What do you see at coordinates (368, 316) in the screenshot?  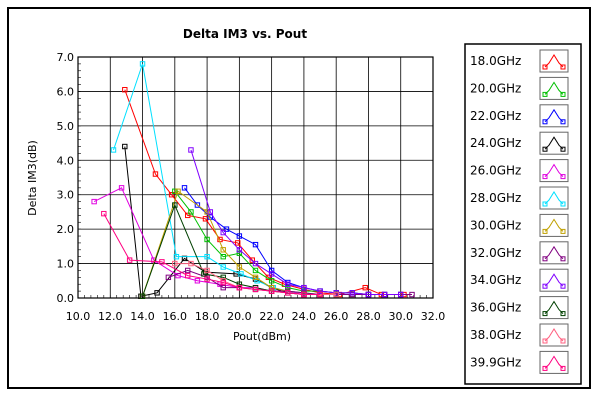 I see `x-tick-label: 28.0` at bounding box center [368, 316].